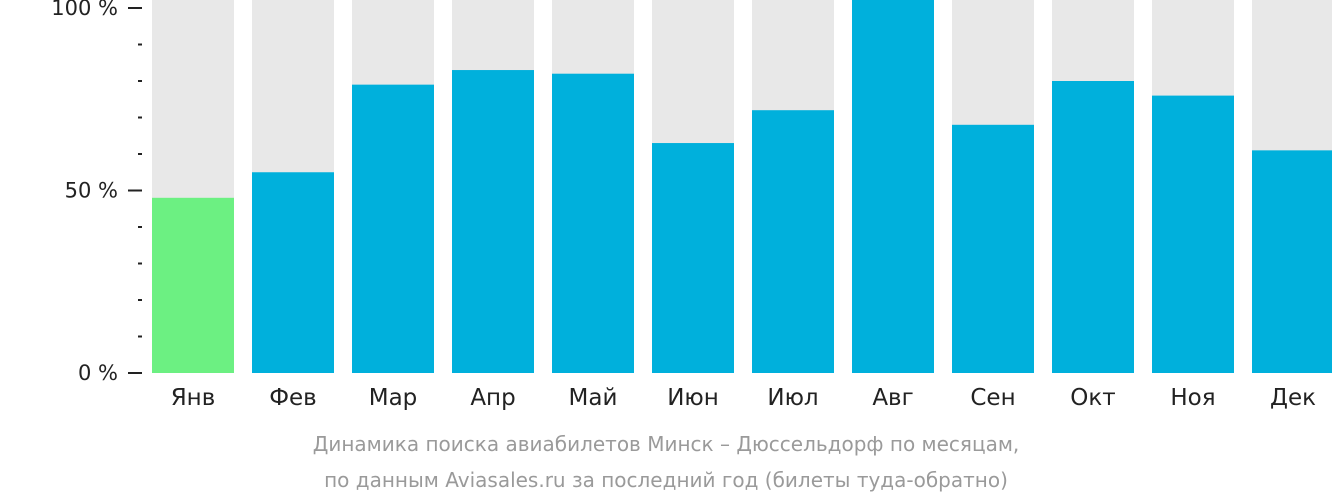 The width and height of the screenshot is (1332, 502). I want to click on x-tick-label: Июн, so click(693, 398).